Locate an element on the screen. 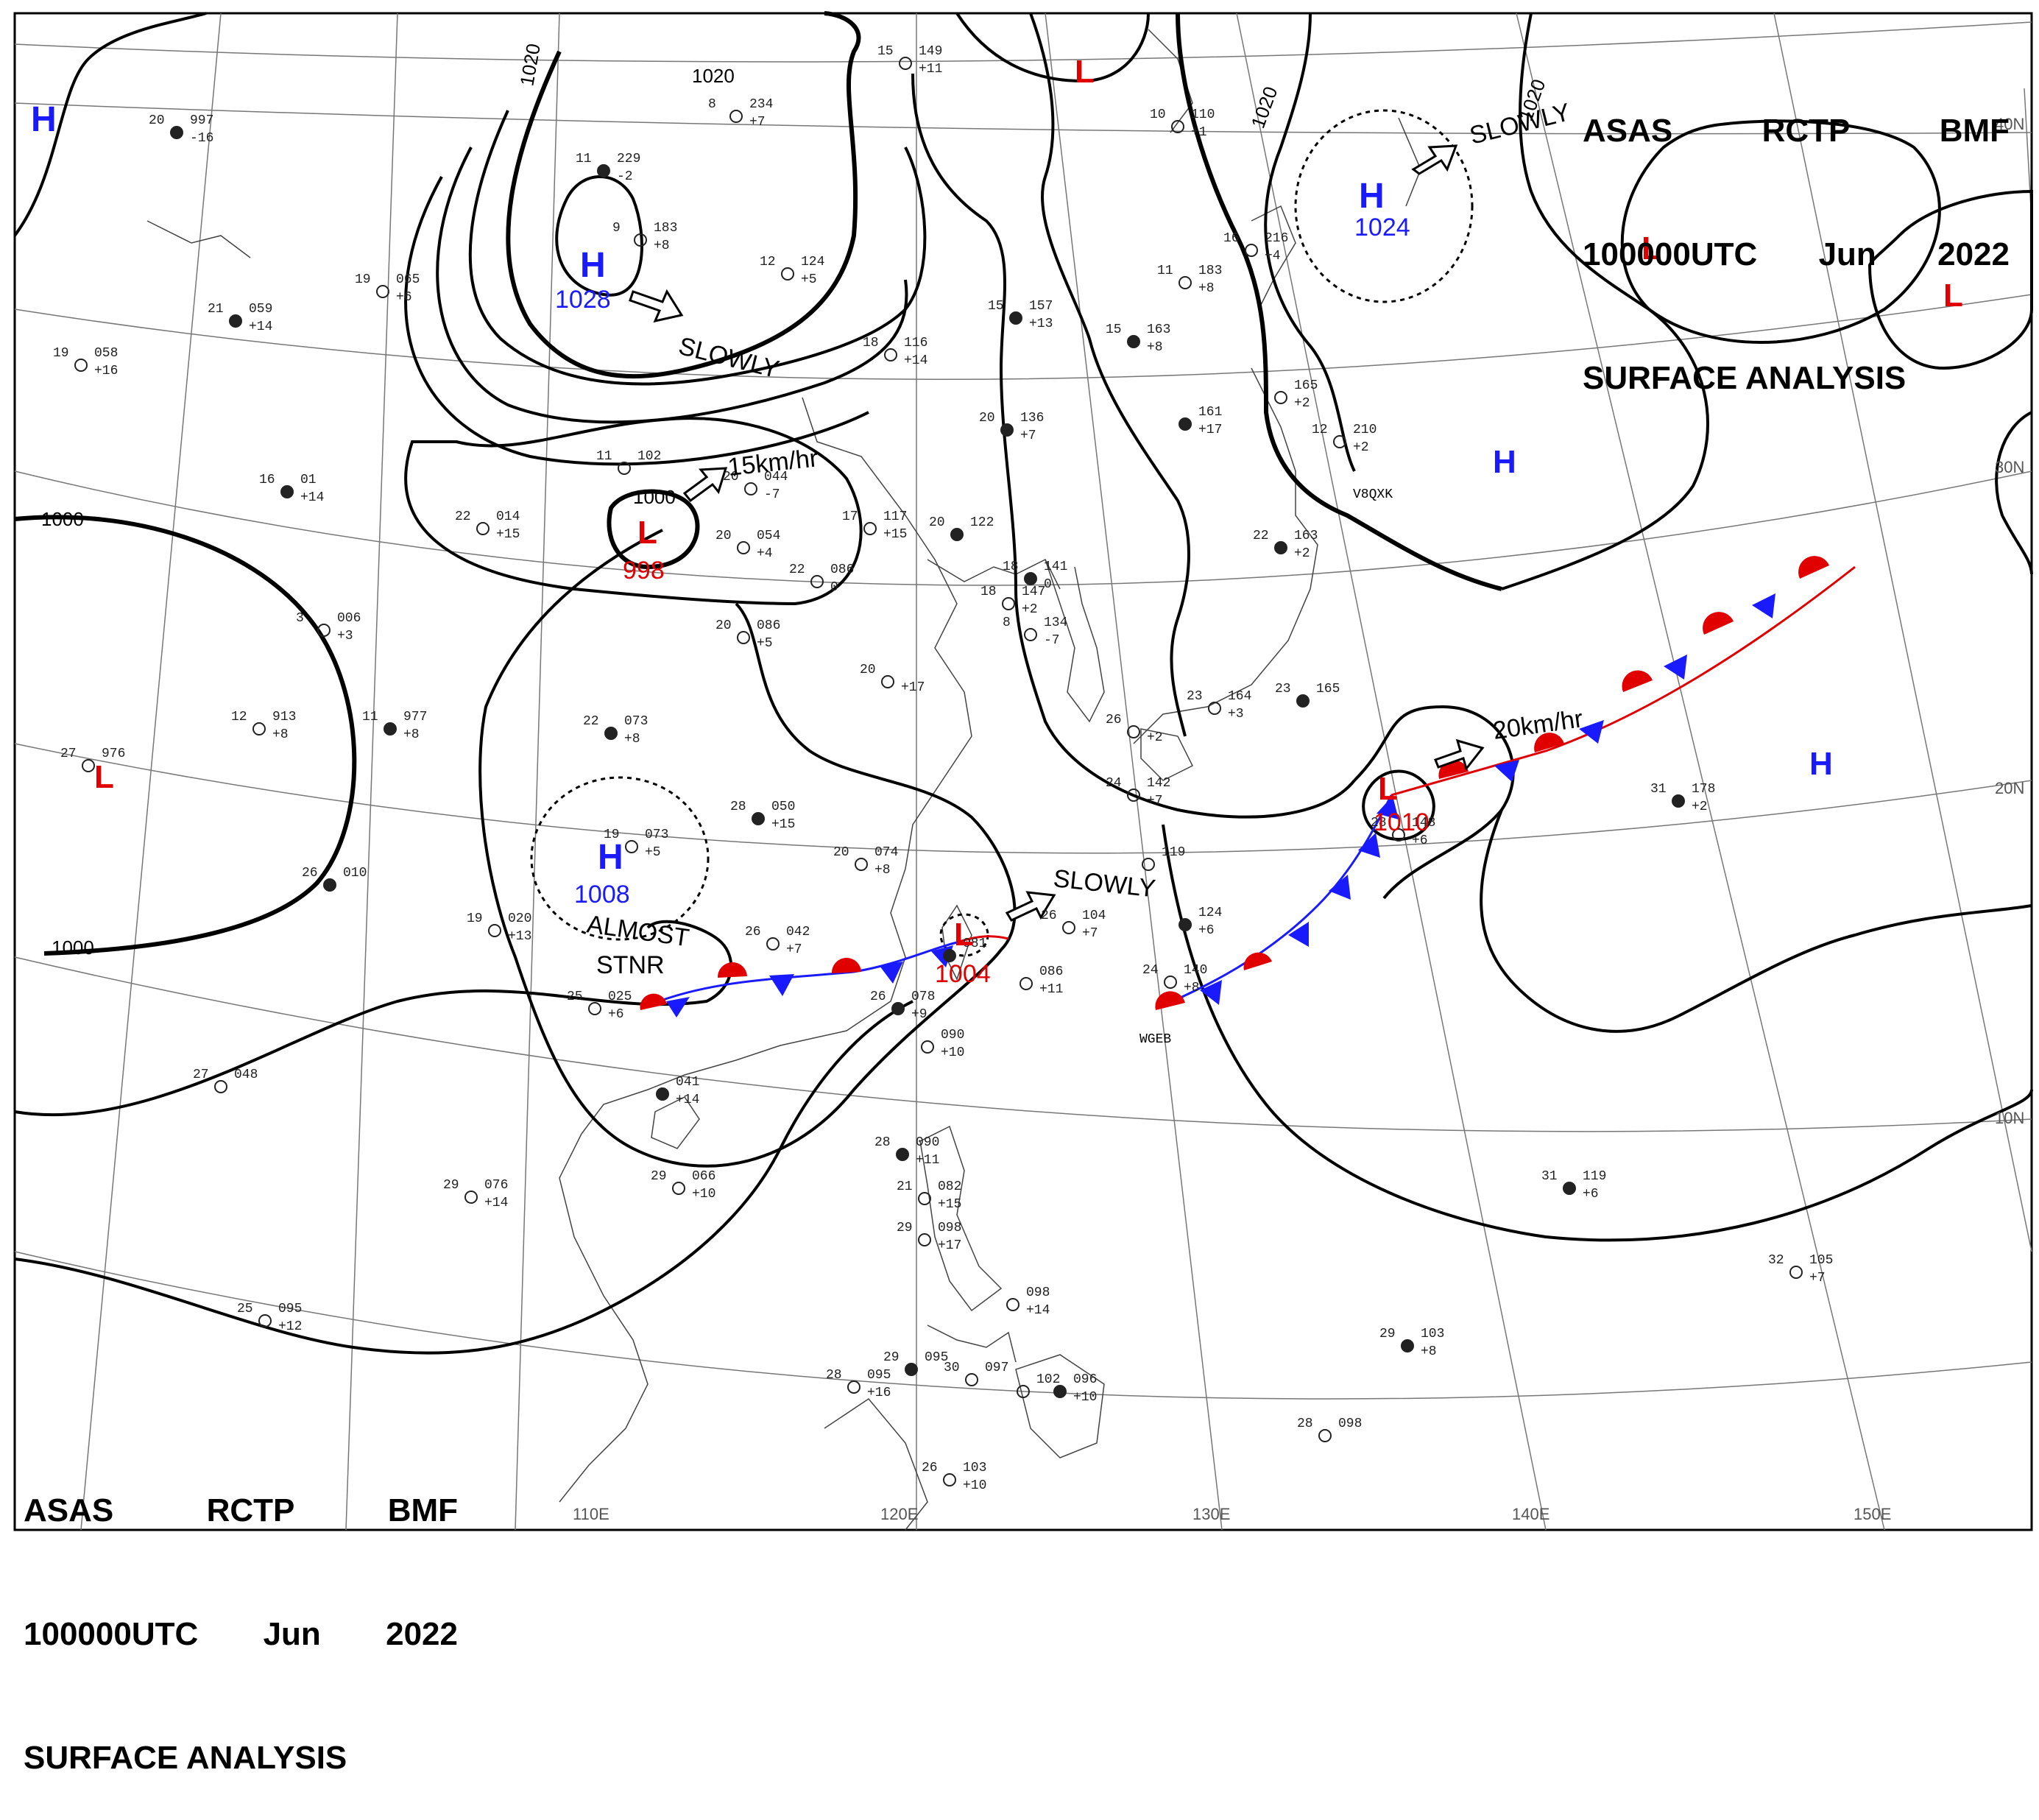 This screenshot has height=1820, width=2039. station-pressure: 058 is located at coordinates (106, 353).